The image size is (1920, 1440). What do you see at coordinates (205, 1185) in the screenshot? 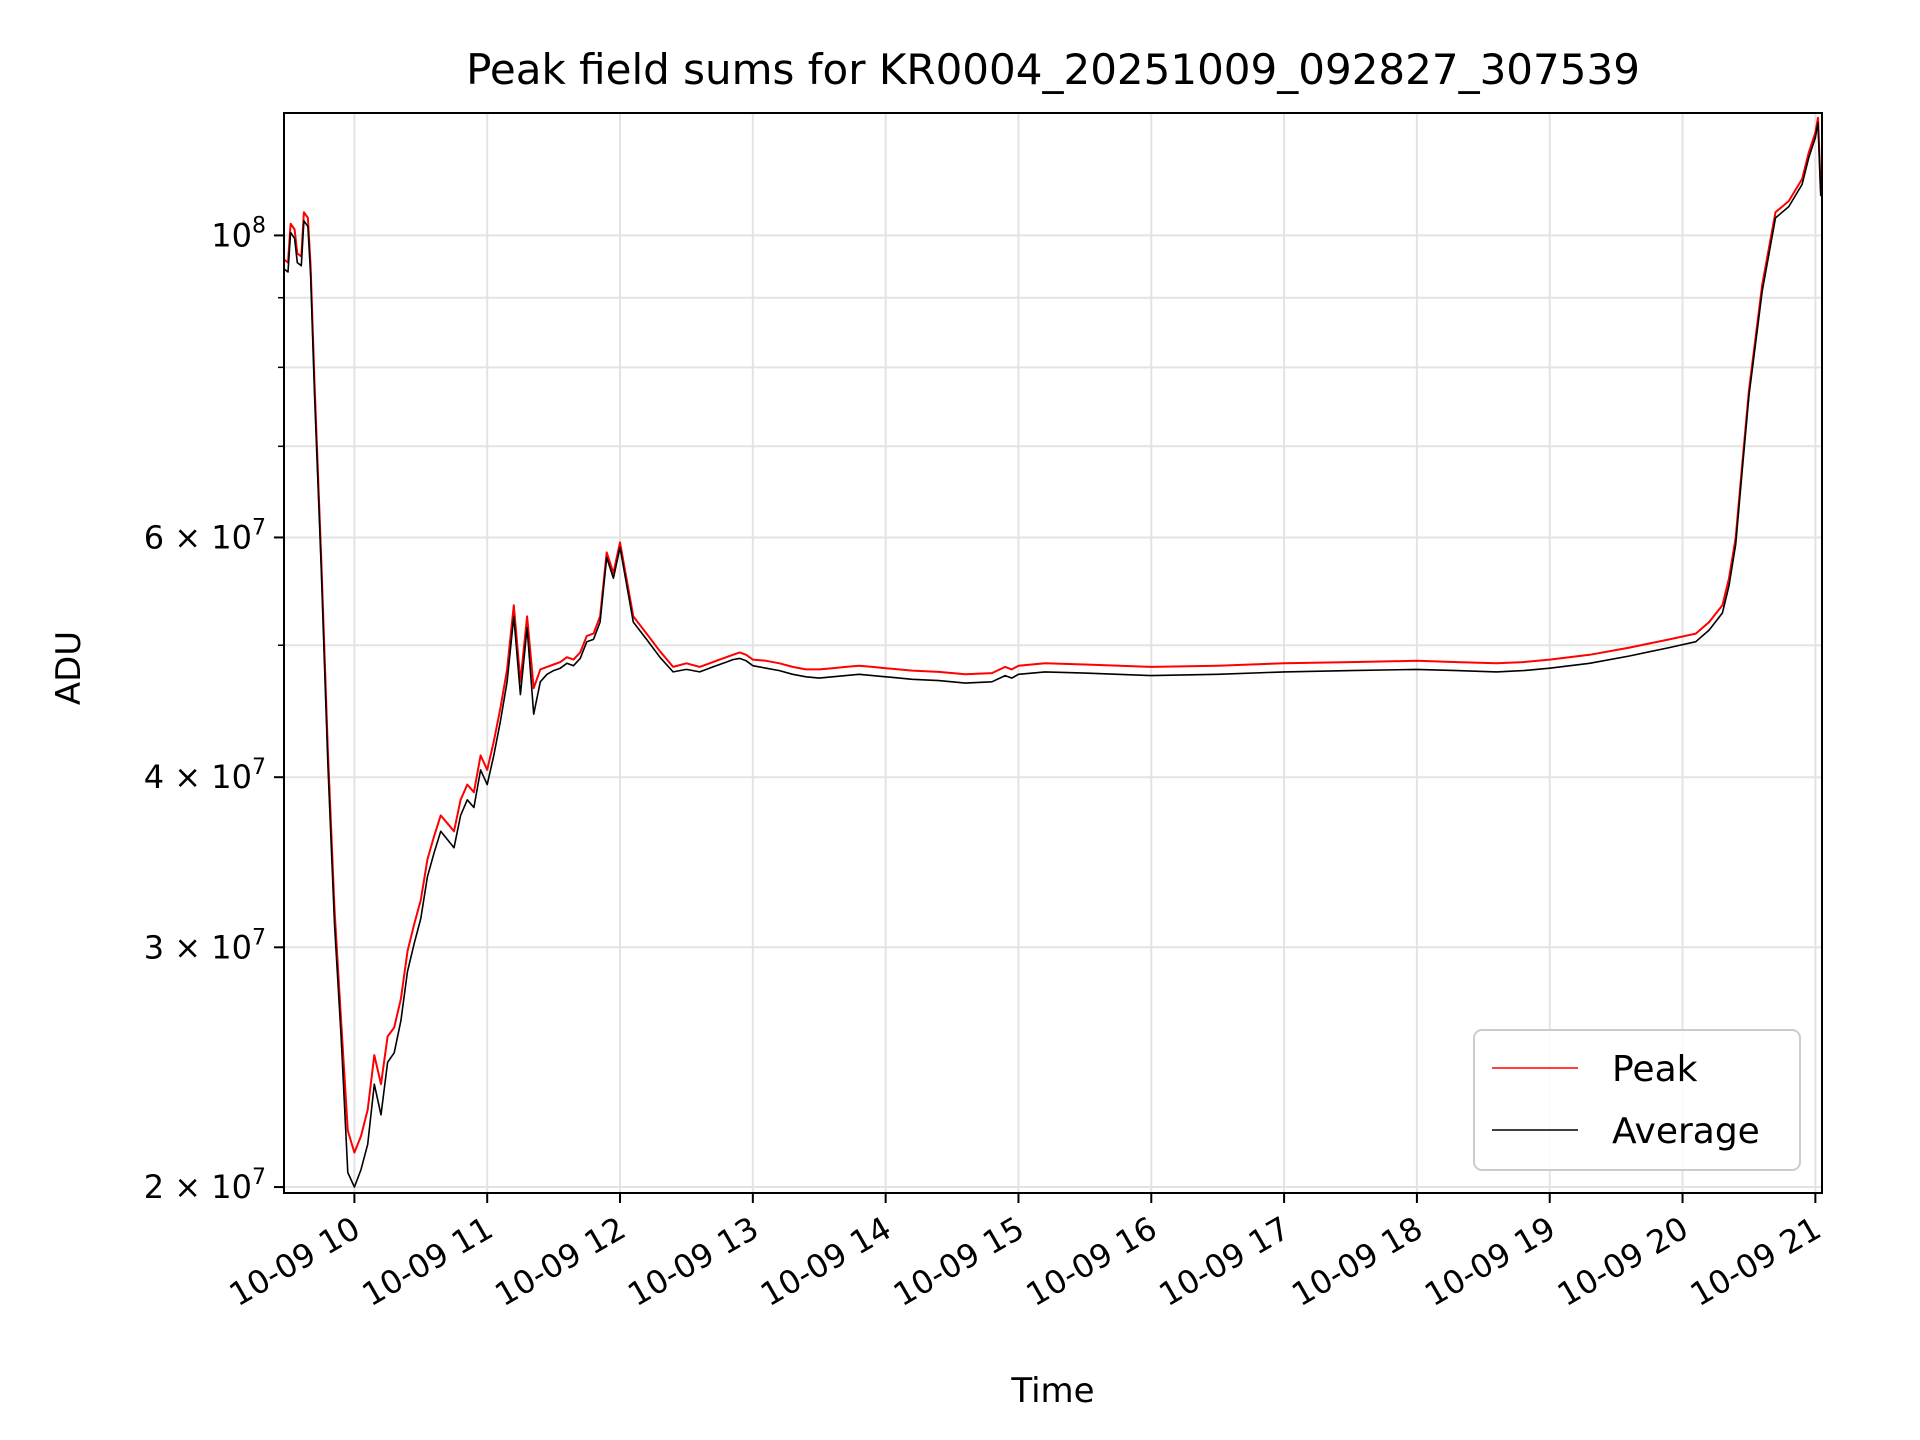
I see `y-tick-label: 2 × 107` at bounding box center [205, 1185].